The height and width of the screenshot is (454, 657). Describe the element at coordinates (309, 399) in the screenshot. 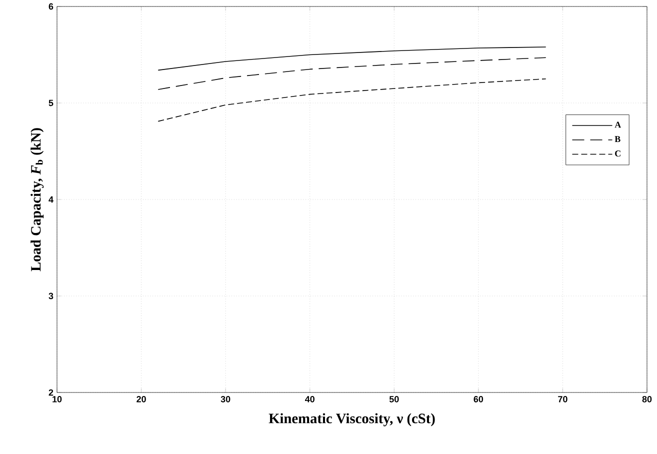

I see `x-tick-label: 40` at that location.